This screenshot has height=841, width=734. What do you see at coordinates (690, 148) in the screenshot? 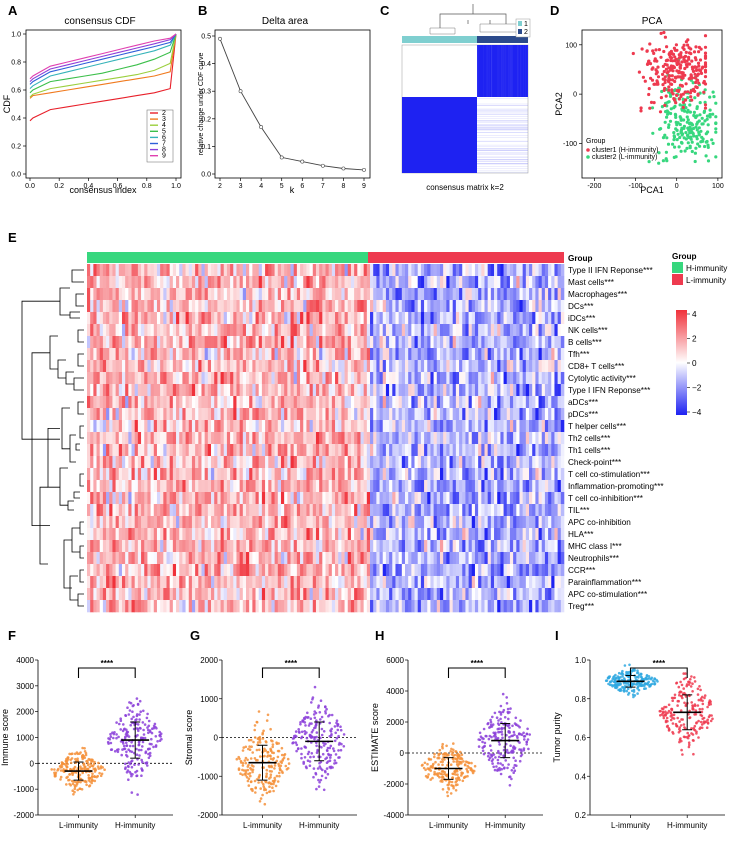
I see `pca-point-l` at bounding box center [690, 148].